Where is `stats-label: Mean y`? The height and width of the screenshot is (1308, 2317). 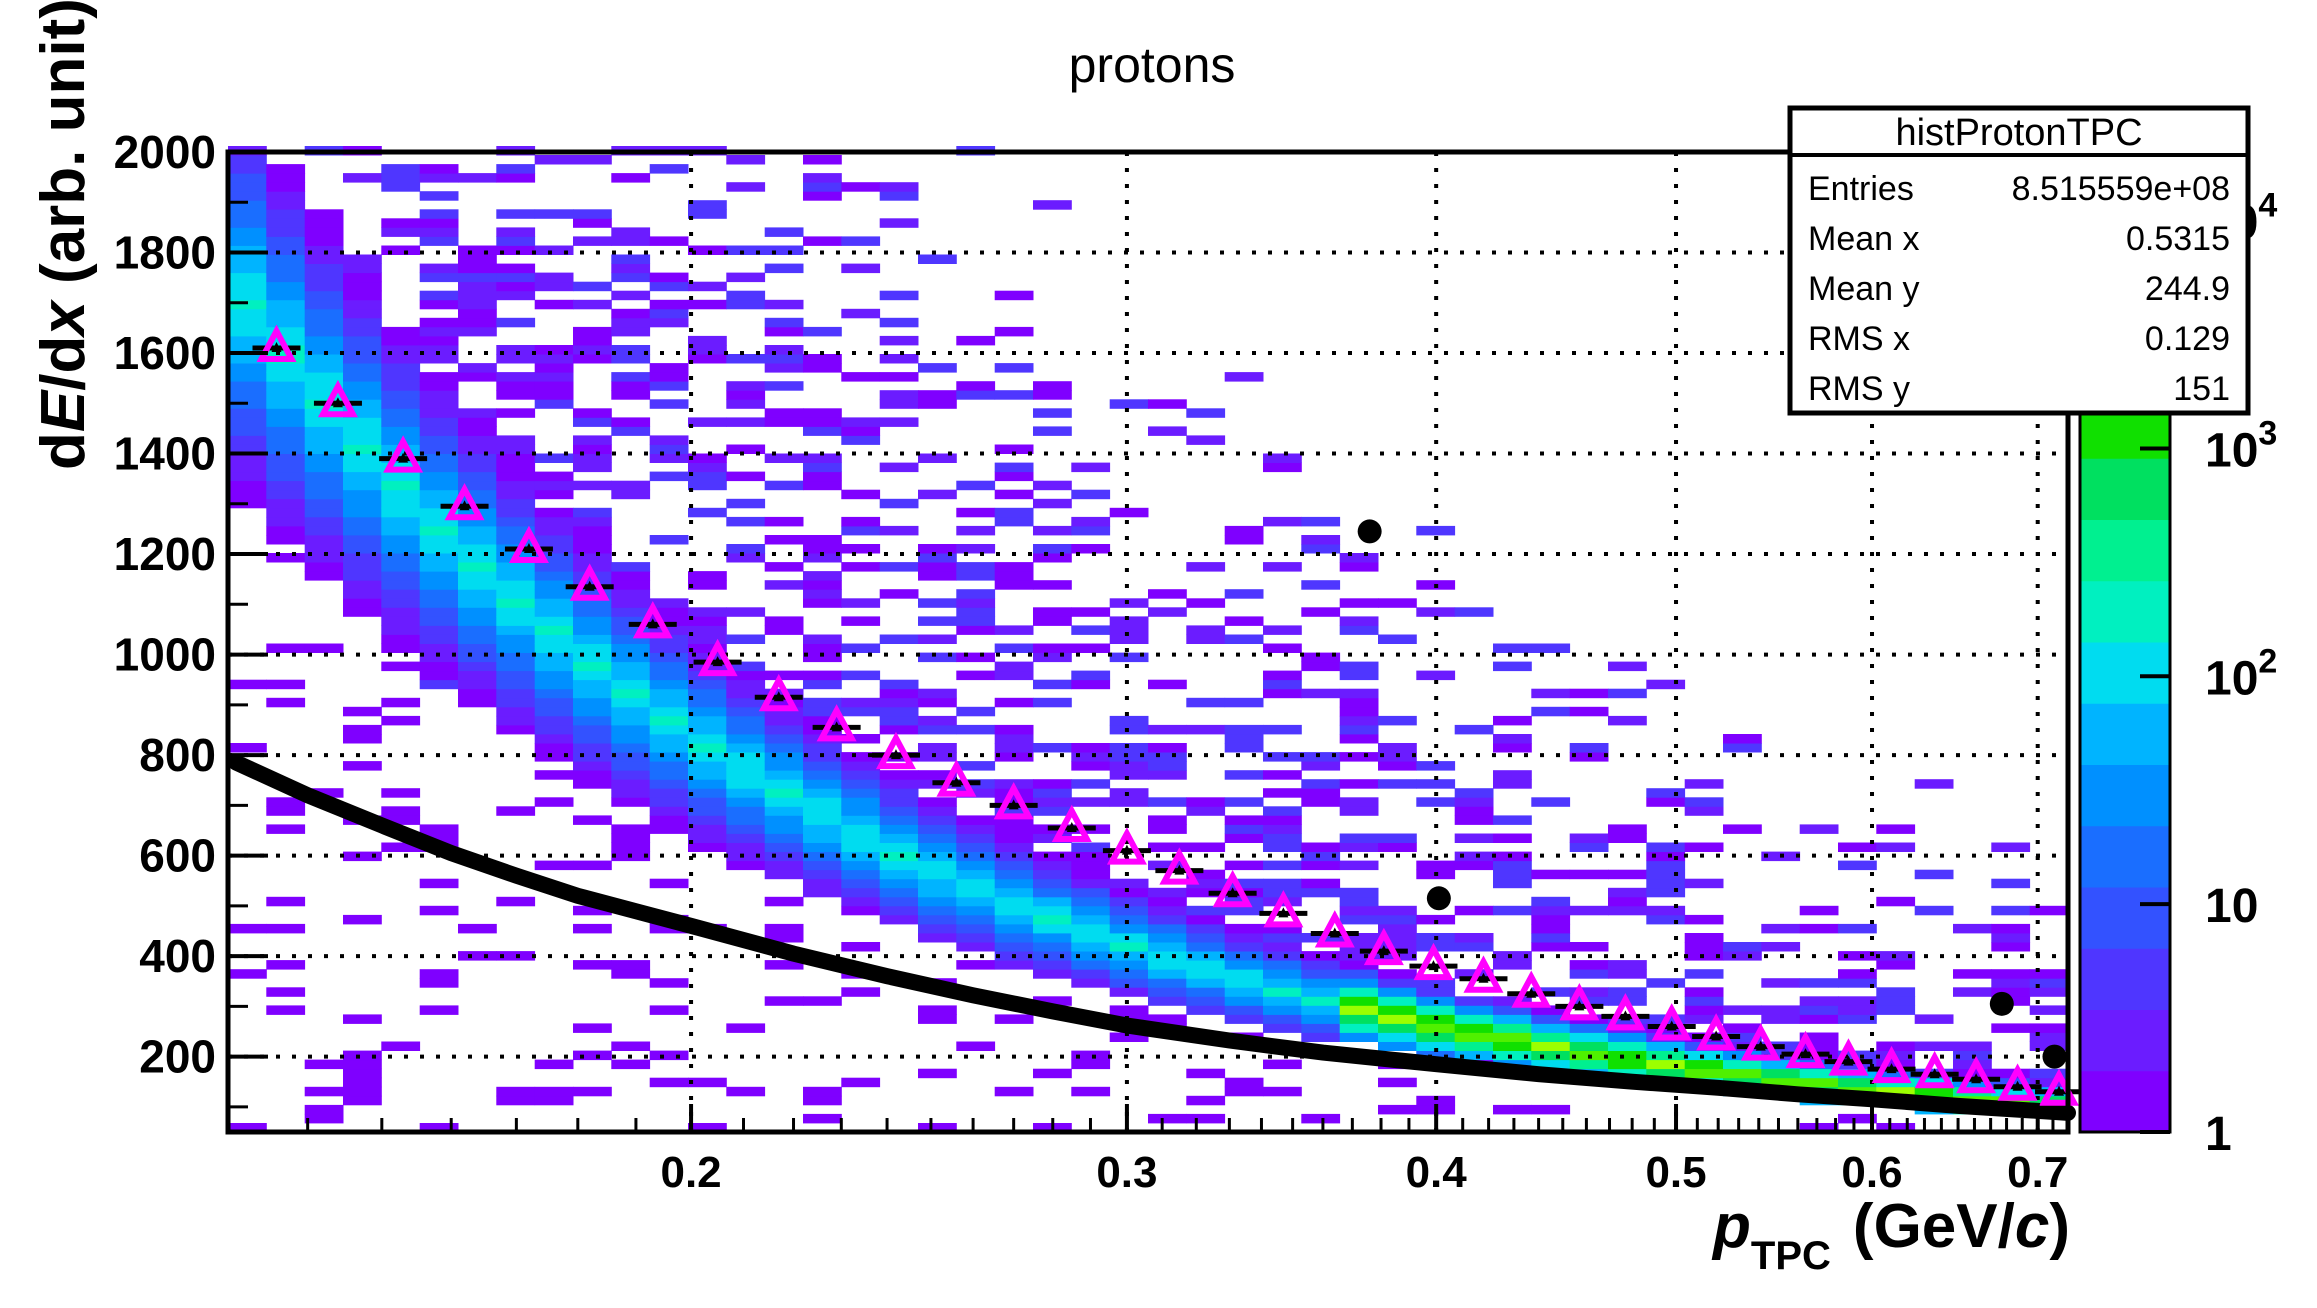
stats-label: Mean y is located at coordinates (1864, 289).